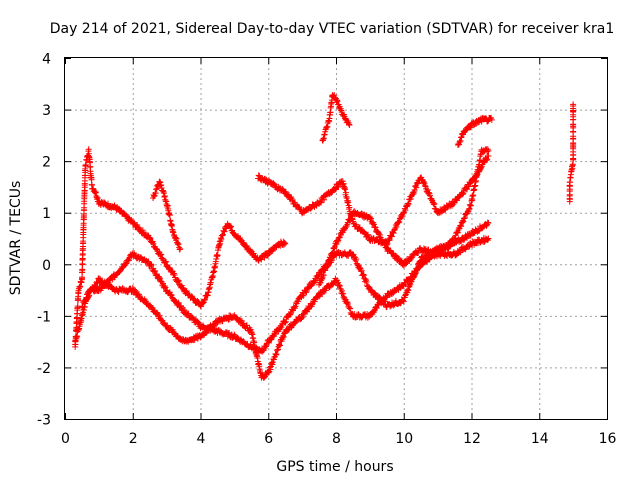  What do you see at coordinates (404, 439) in the screenshot?
I see `x-tick-label: 10` at bounding box center [404, 439].